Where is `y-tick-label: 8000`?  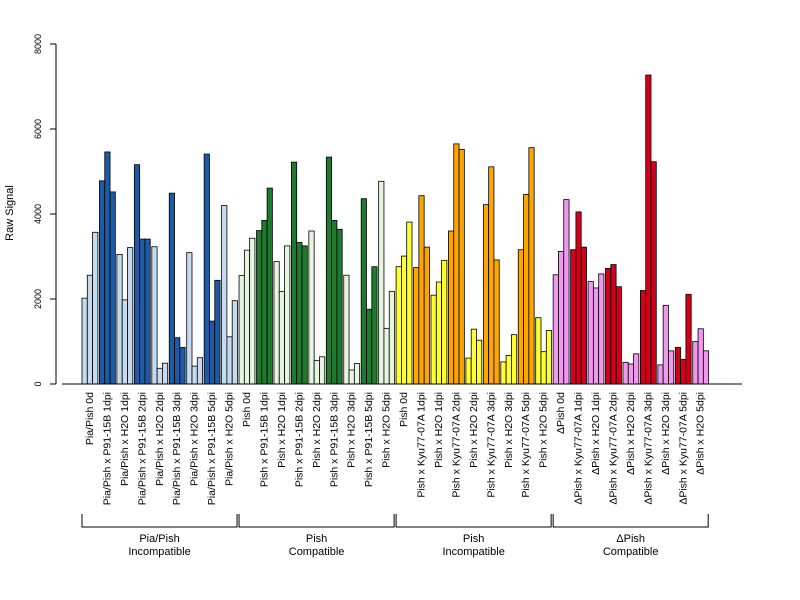 y-tick-label: 8000 is located at coordinates (38, 44).